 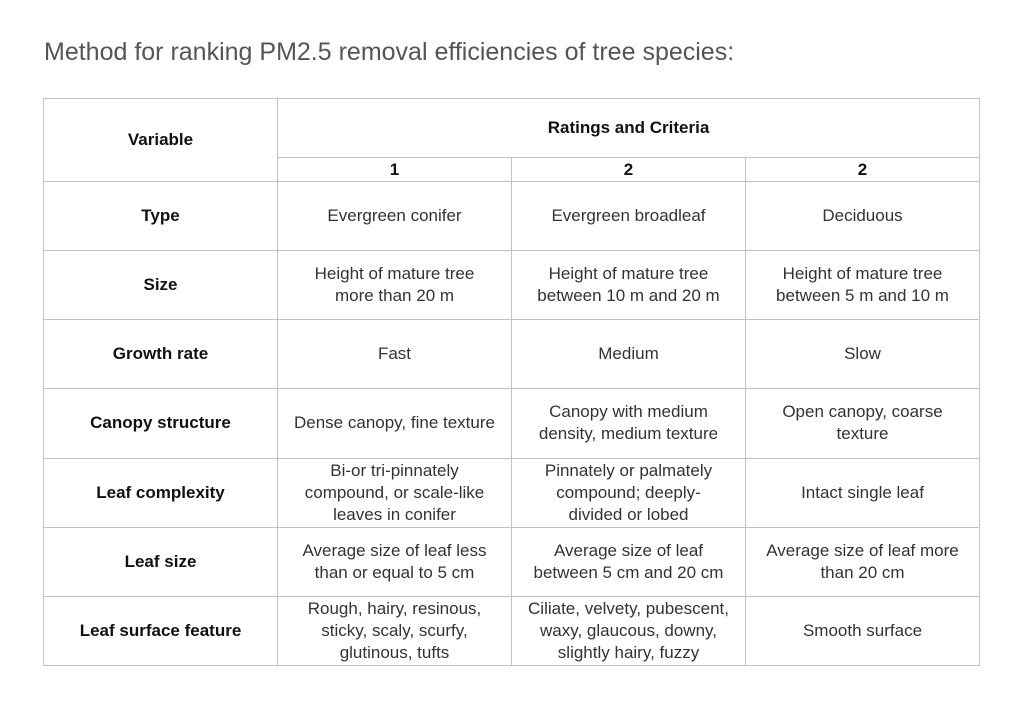 I want to click on criteria-line: slightly hairy, fuzzy, so click(x=628, y=652).